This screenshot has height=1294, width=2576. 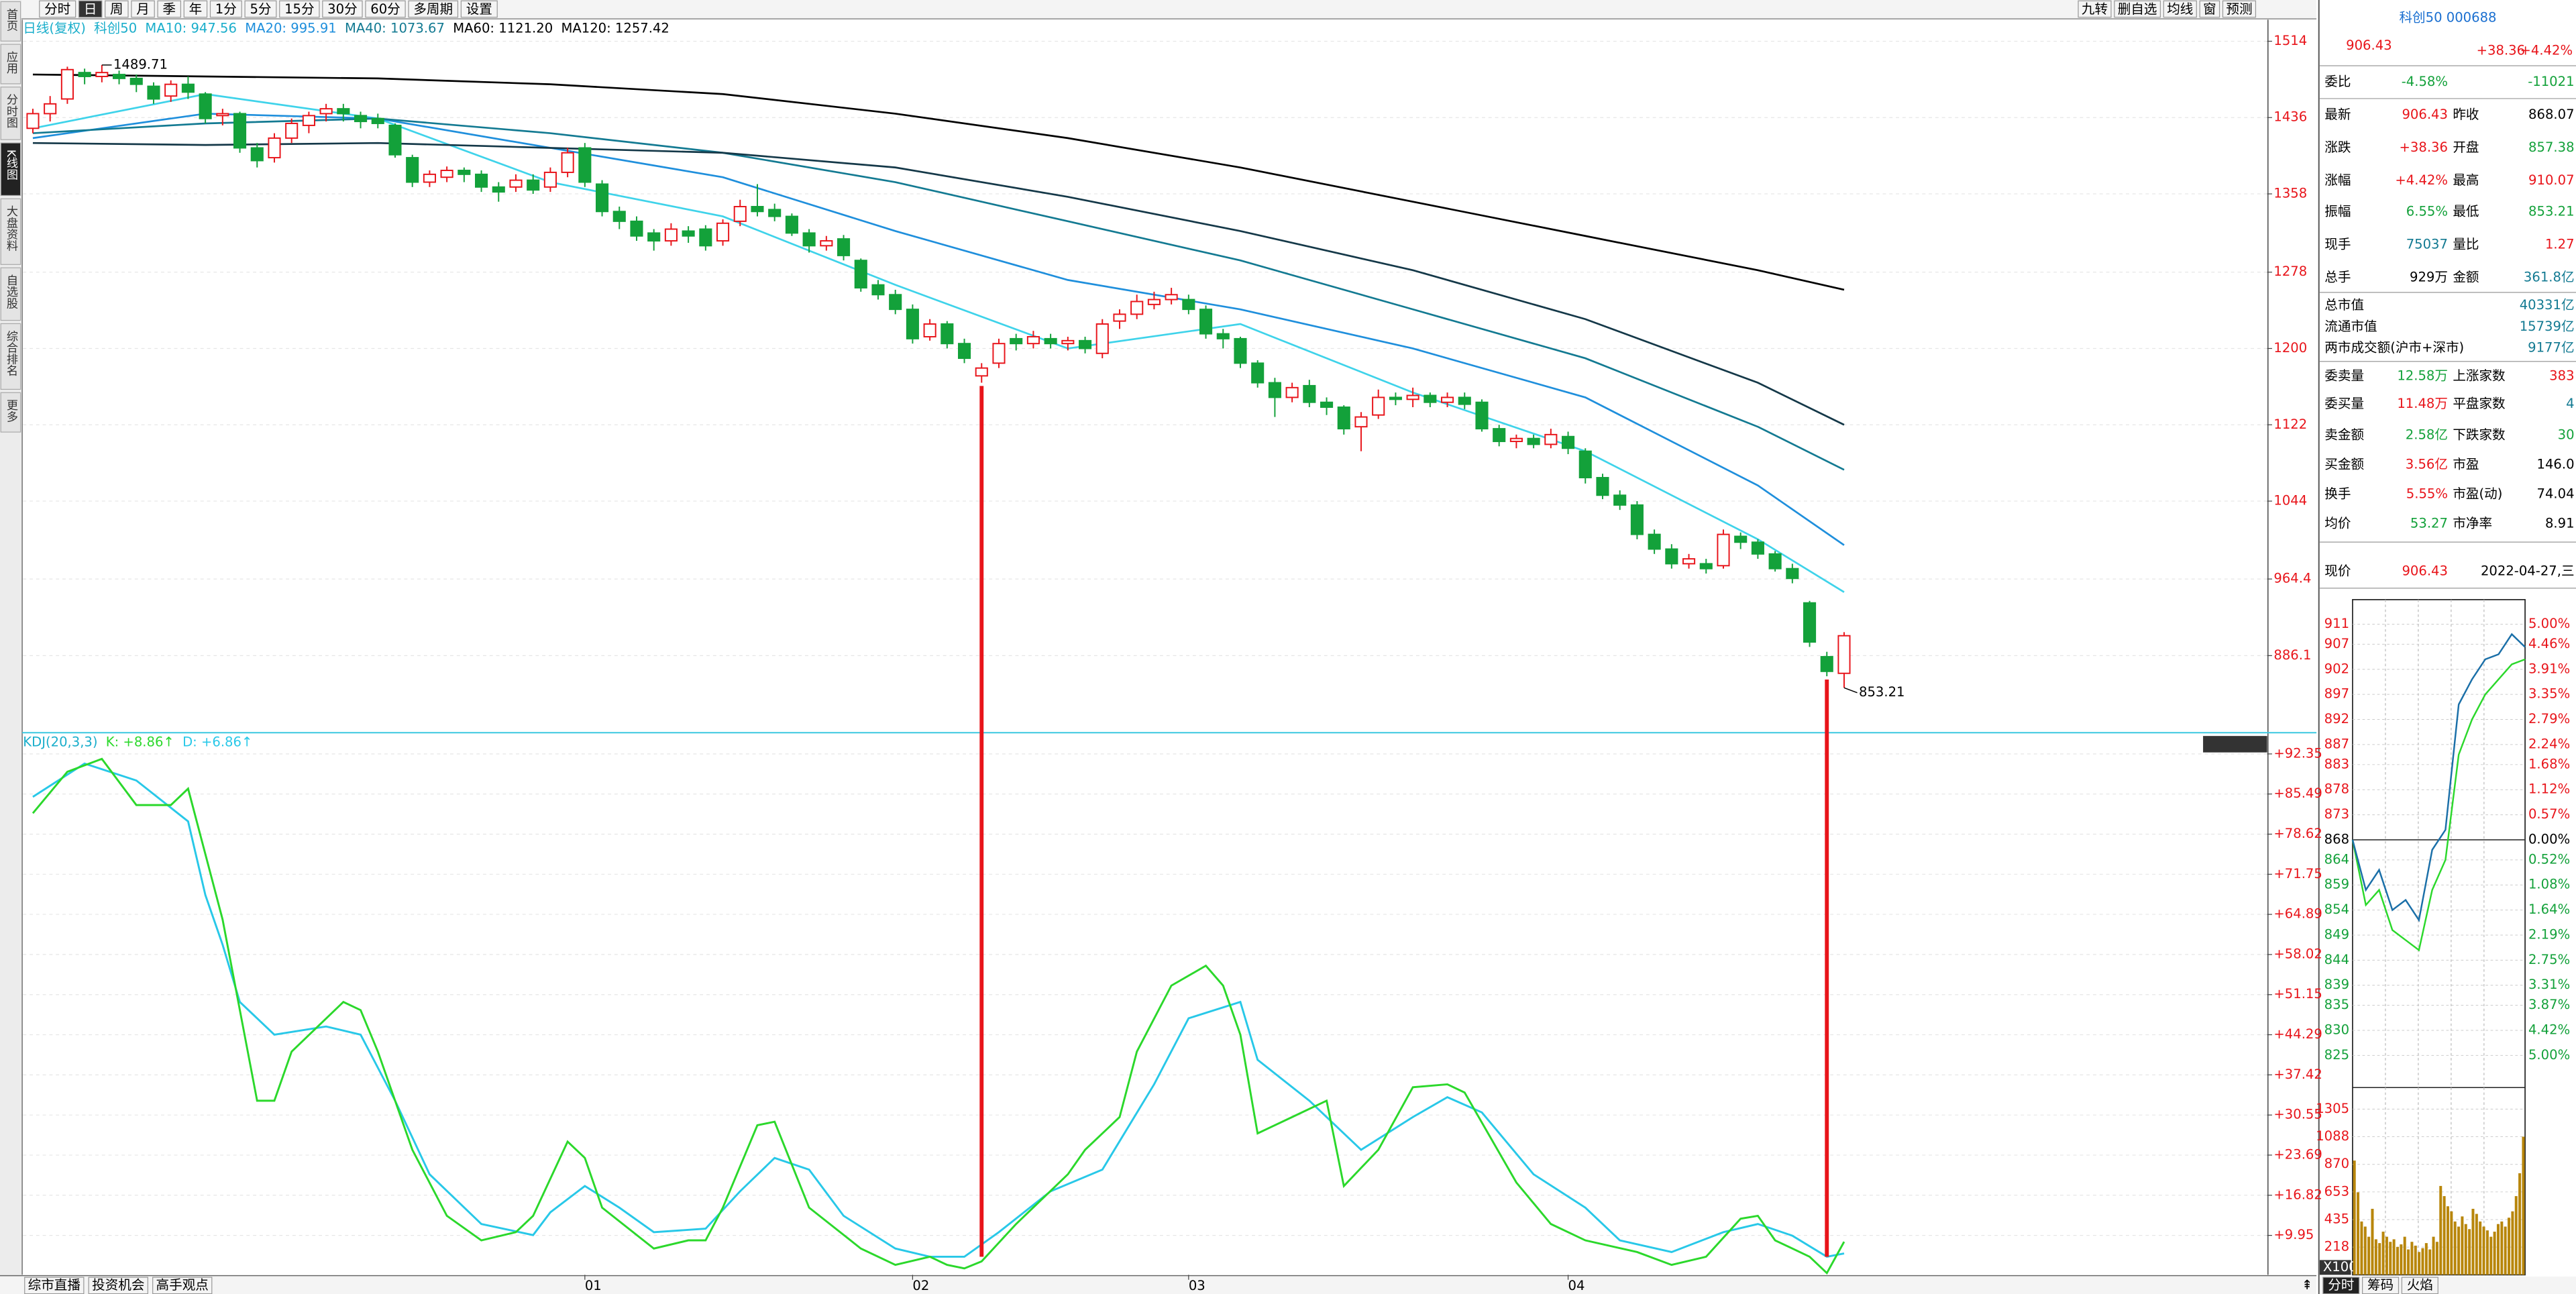 I want to click on sidebar-tab-label: 综合排名, so click(x=11, y=353).